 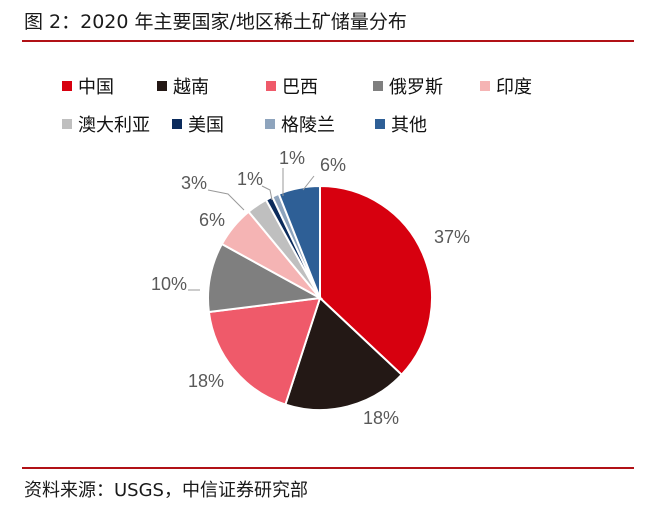 I want to click on legend-item: 俄罗斯, so click(x=426, y=86).